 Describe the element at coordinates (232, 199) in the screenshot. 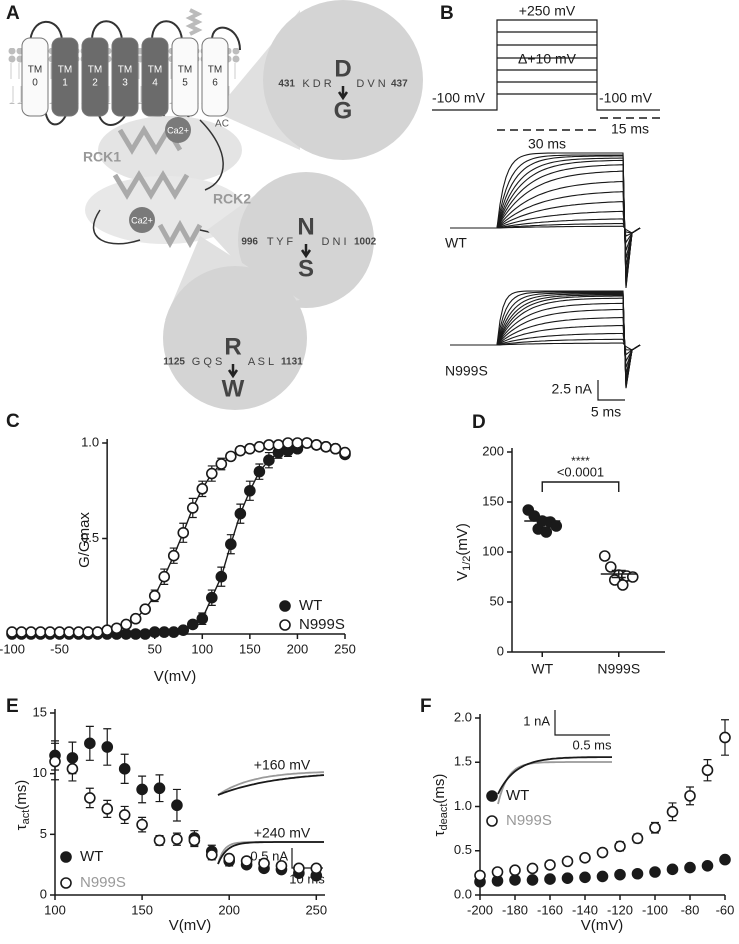

I see `domain-label: RCK2` at that location.